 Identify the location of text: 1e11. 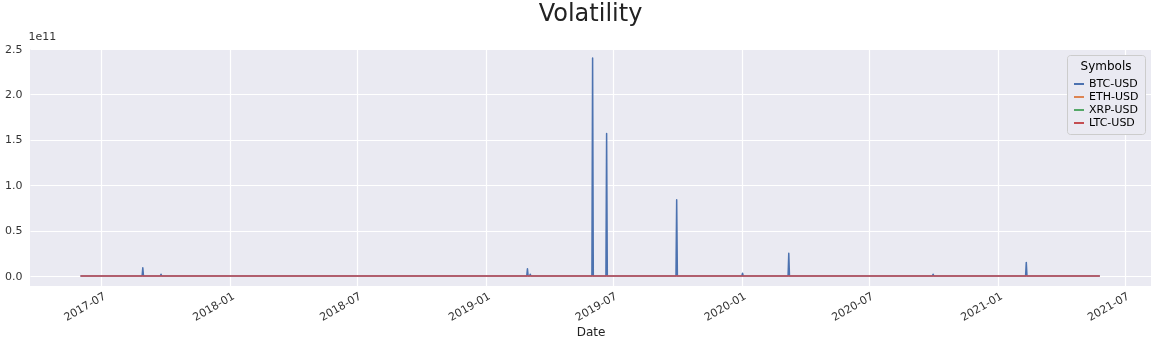
(42, 36).